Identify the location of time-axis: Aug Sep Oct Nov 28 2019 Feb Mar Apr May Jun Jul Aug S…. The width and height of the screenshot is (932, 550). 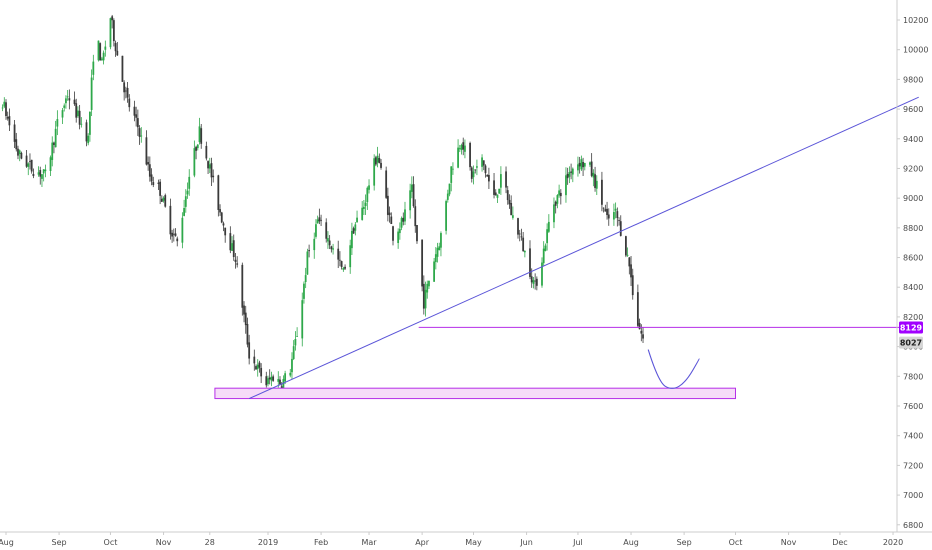
(466, 539).